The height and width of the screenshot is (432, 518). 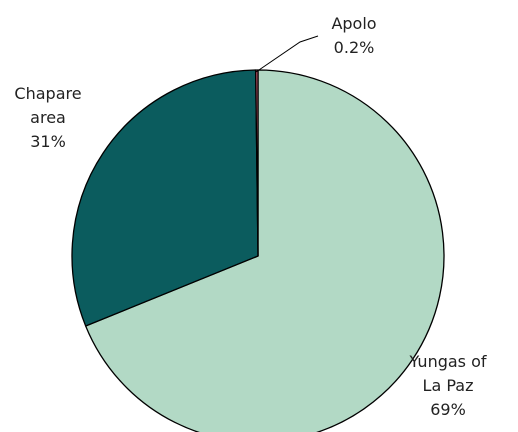 What do you see at coordinates (354, 23) in the screenshot?
I see `category-name: Apolo` at bounding box center [354, 23].